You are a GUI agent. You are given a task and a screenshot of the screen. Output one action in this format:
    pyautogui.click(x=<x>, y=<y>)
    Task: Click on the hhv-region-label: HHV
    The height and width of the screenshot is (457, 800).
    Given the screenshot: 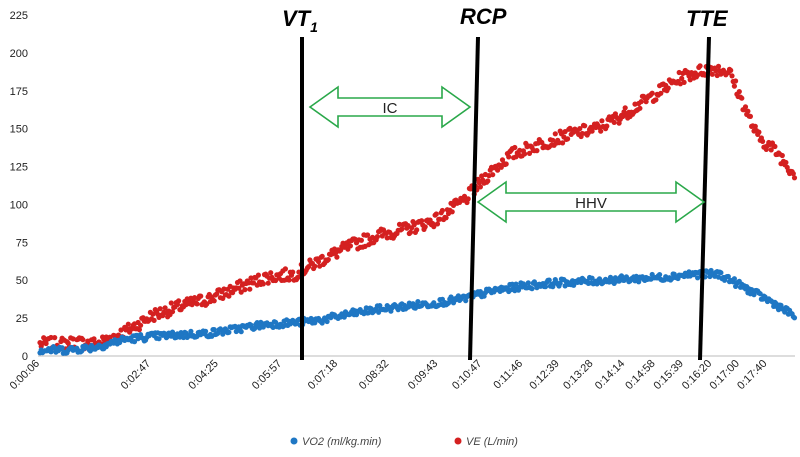 What is the action you would take?
    pyautogui.click(x=591, y=203)
    